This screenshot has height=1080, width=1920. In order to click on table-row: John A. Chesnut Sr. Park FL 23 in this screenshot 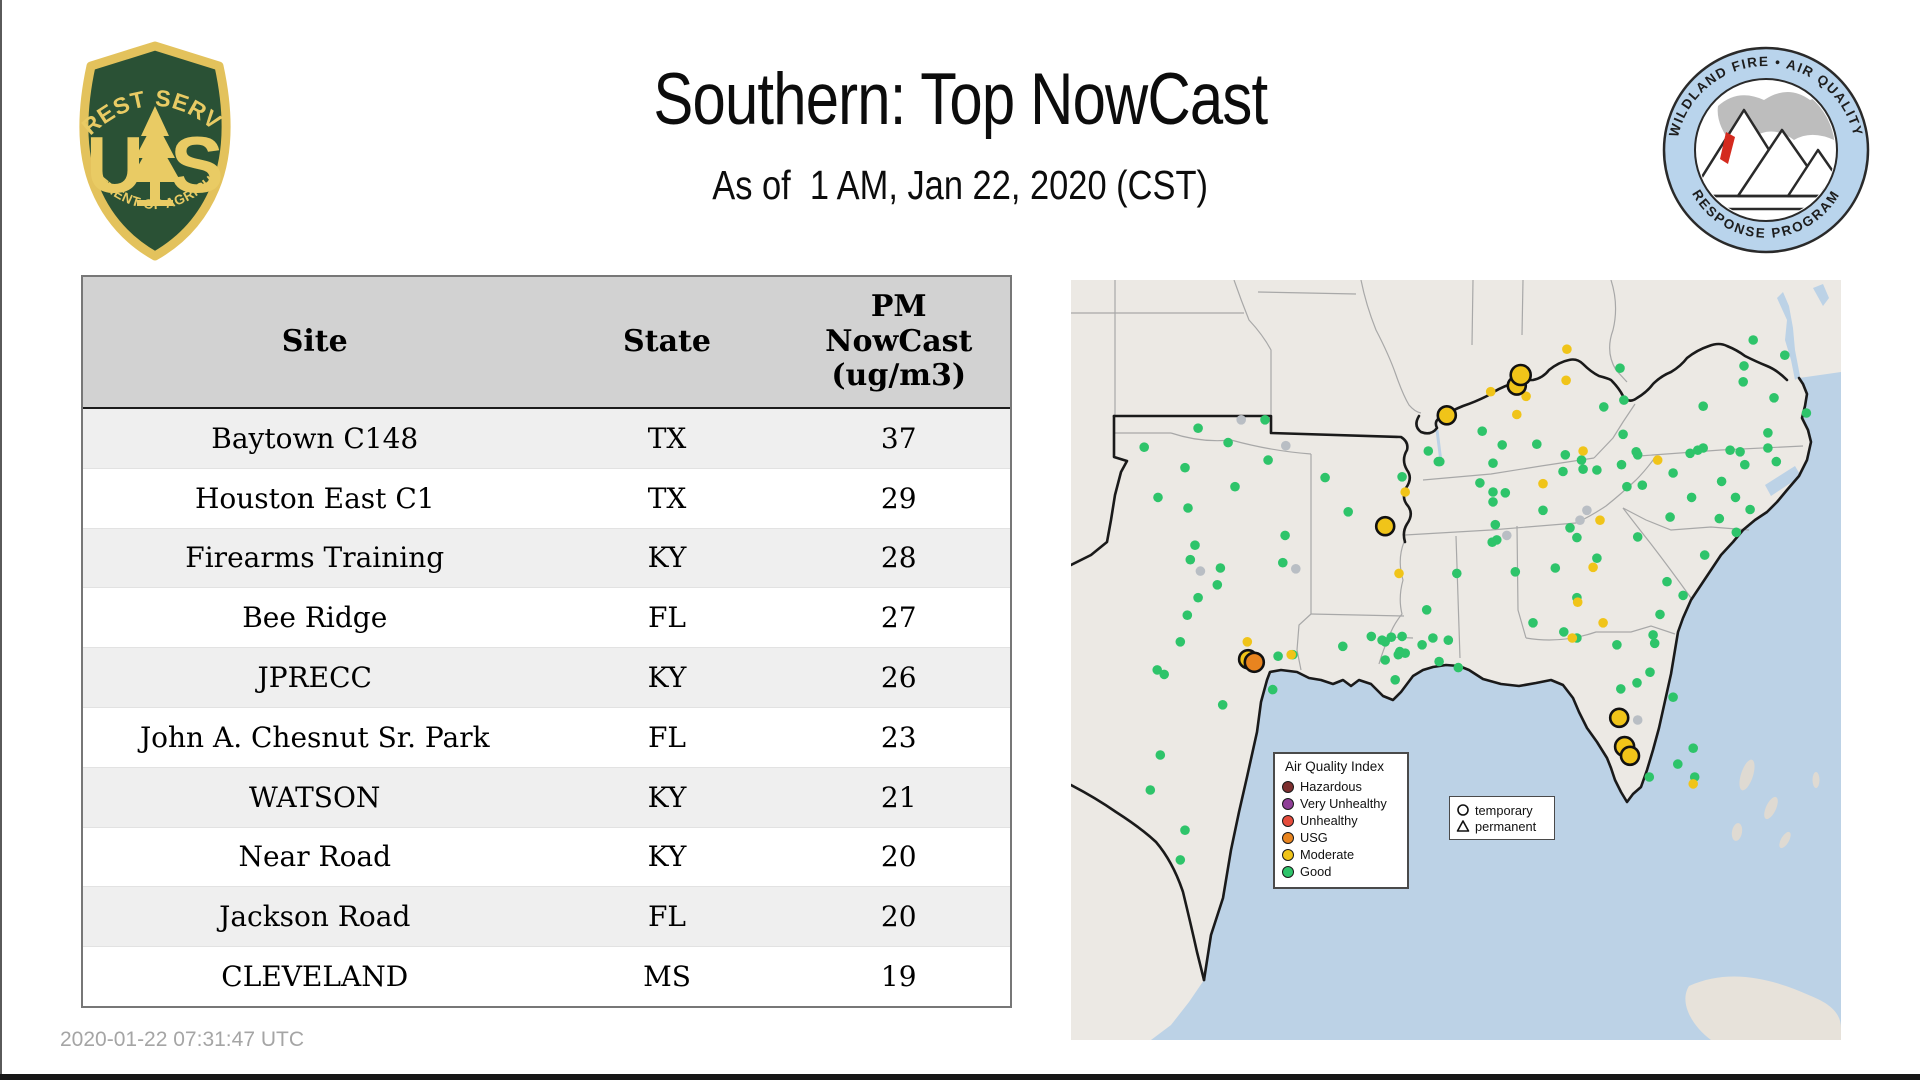, I will do `click(546, 736)`.